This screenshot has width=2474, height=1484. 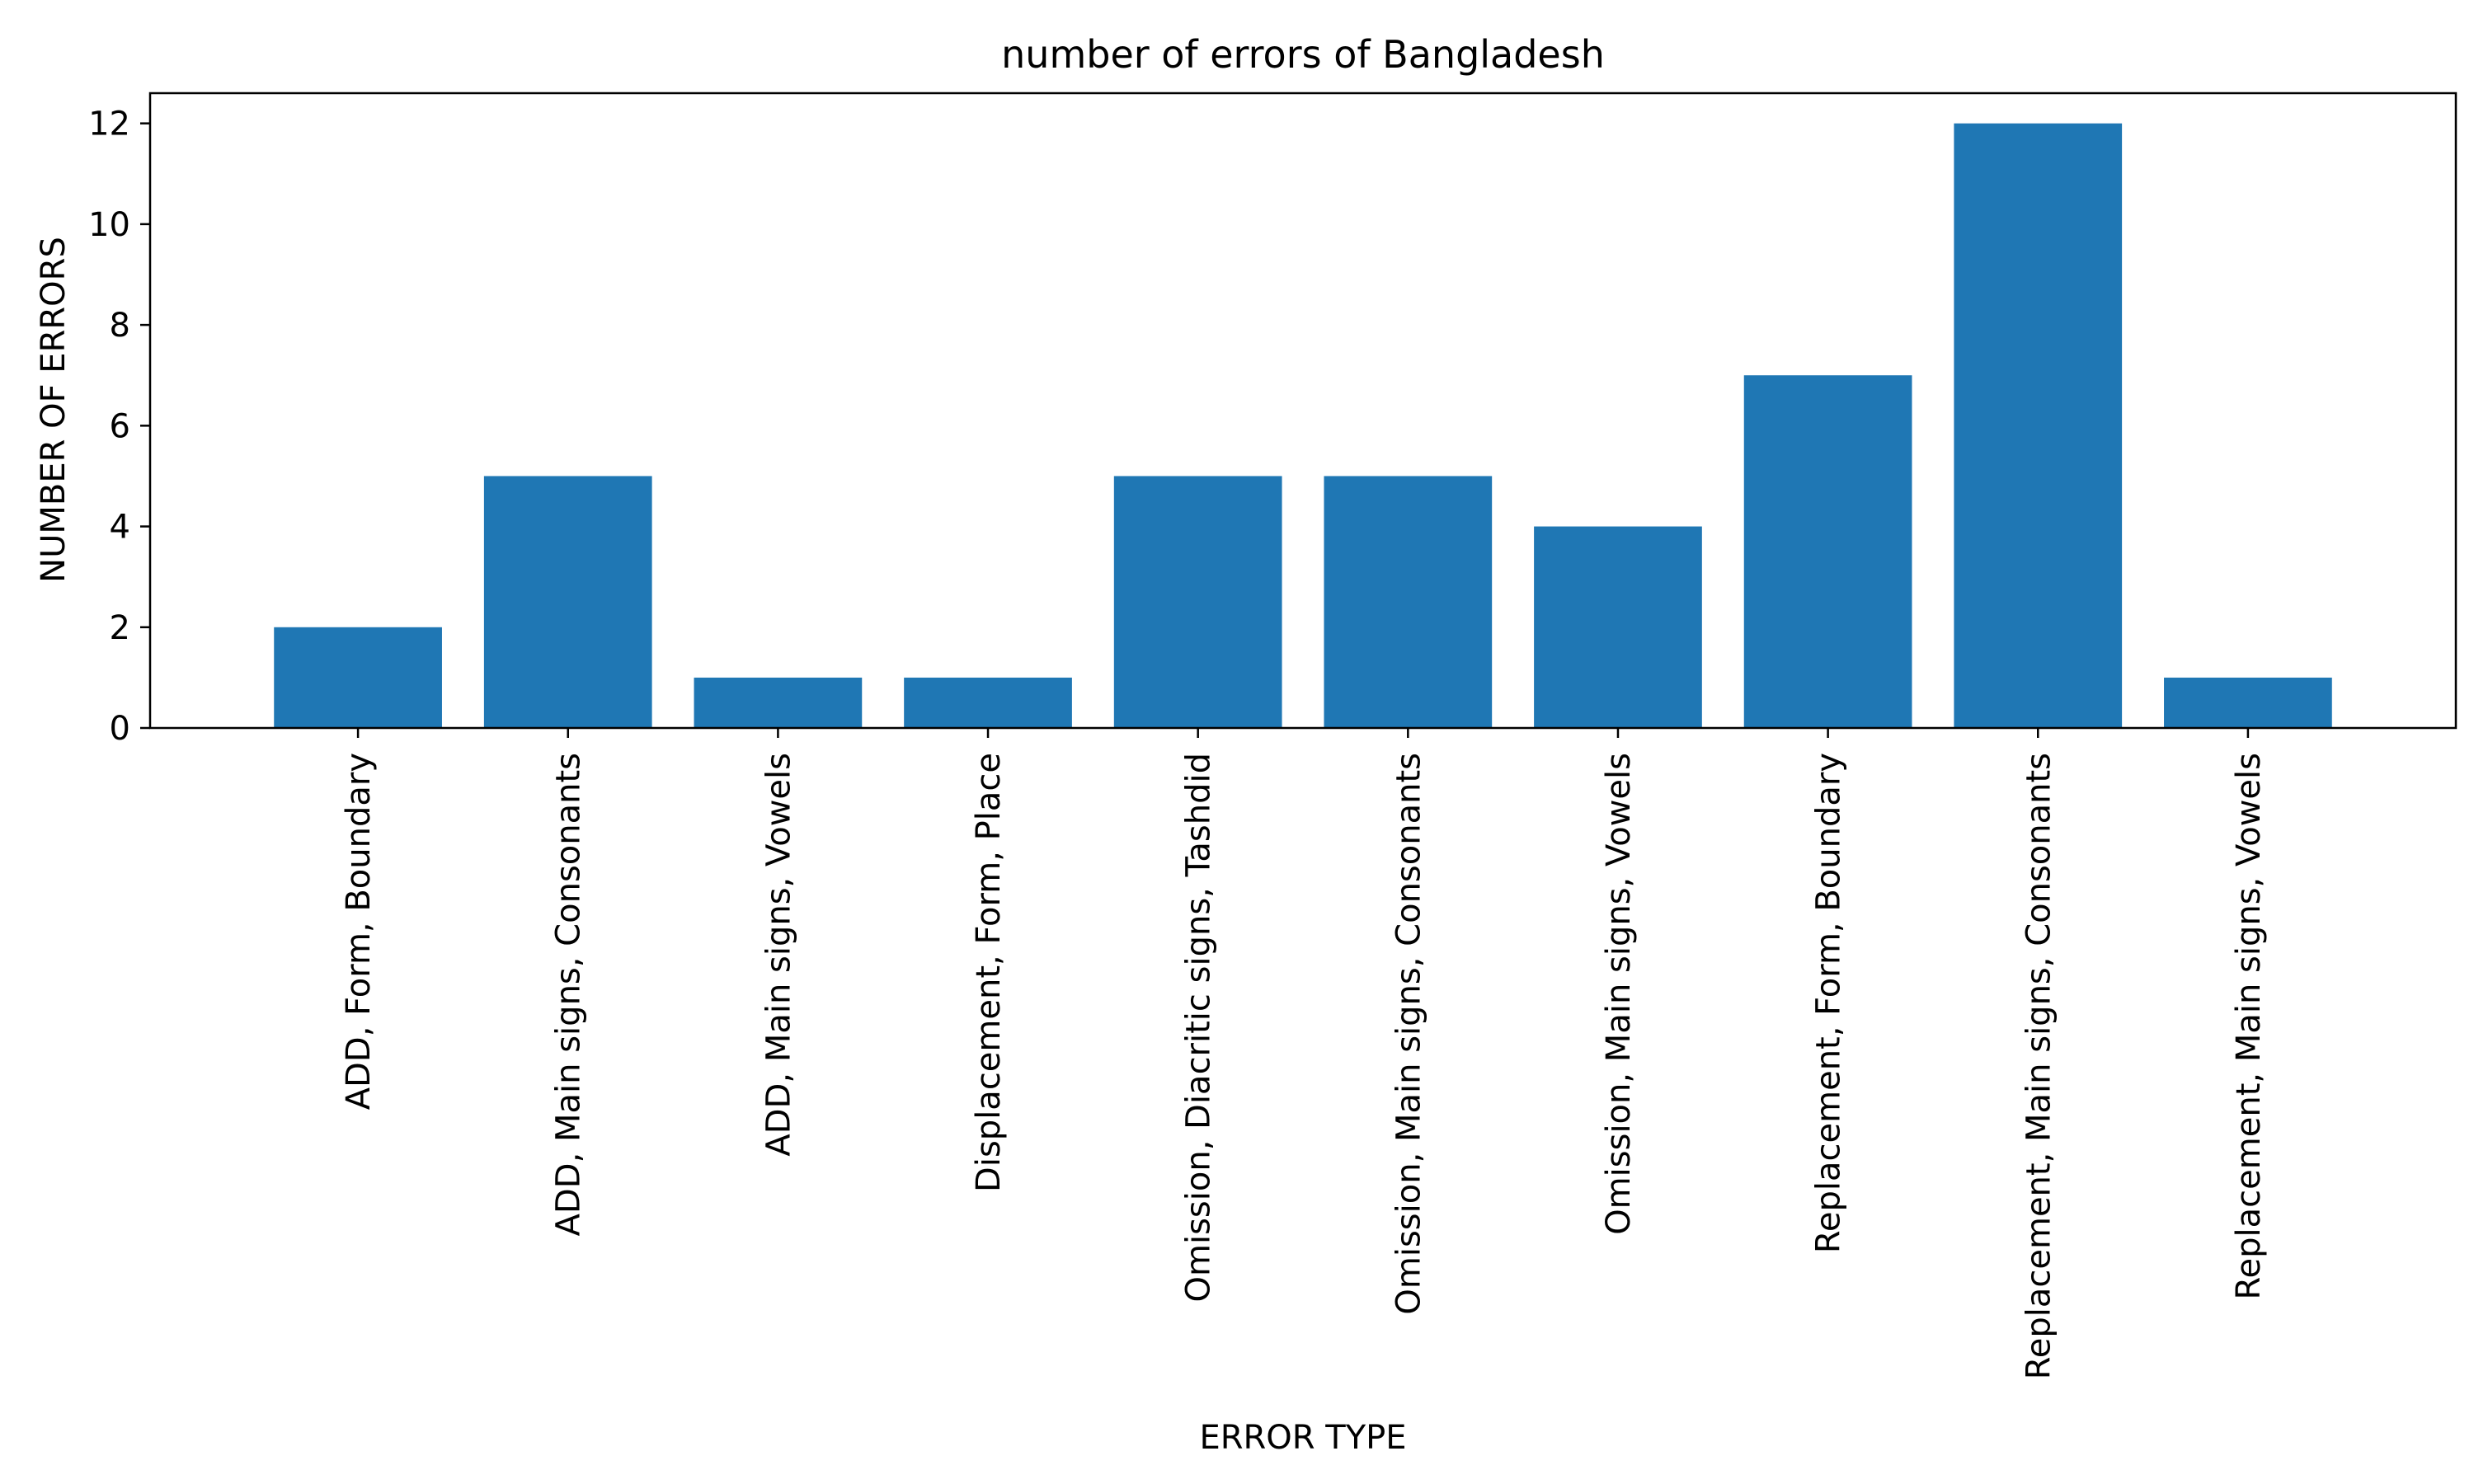 I want to click on y-tick-label: 8, so click(x=120, y=326).